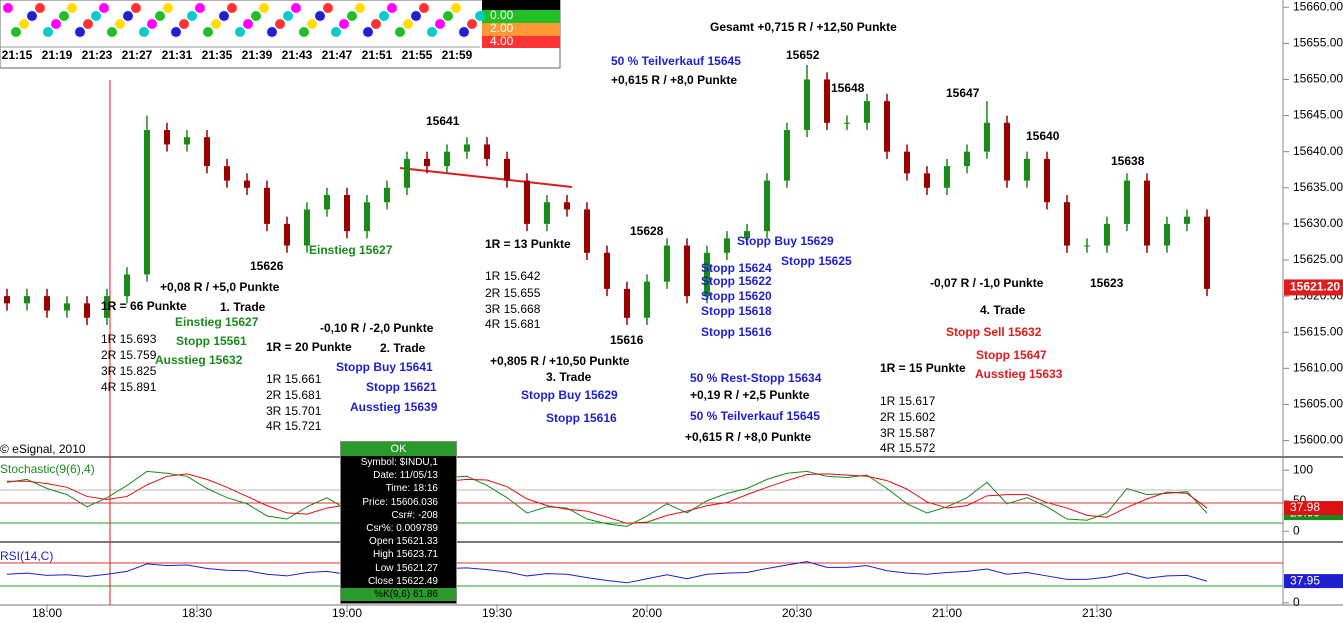 This screenshot has height=623, width=1343. I want to click on inset-time-label: 21:23, so click(97, 55).